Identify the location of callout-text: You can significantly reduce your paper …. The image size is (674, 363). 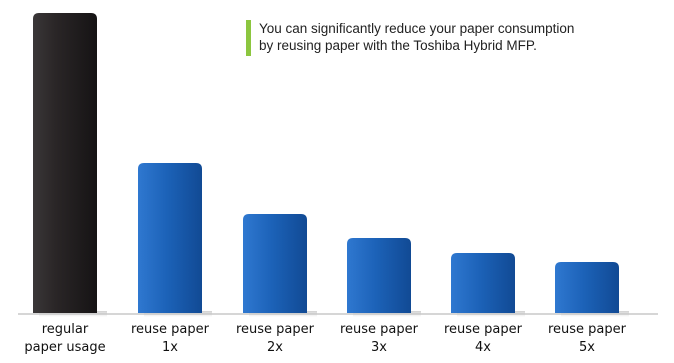
(464, 37).